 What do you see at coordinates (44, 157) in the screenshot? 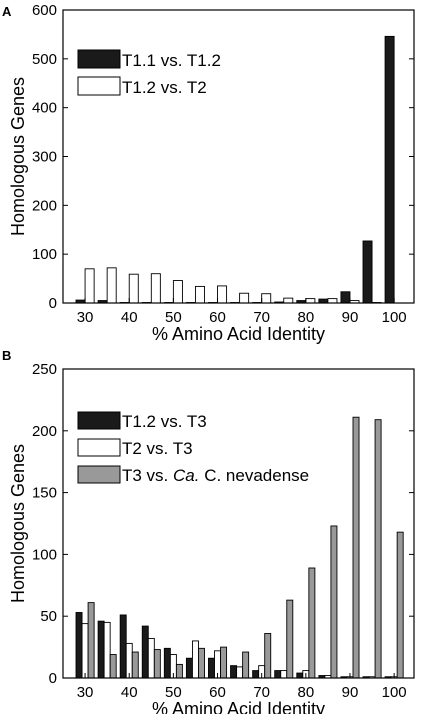
I see `y-tick-label-300: 300` at bounding box center [44, 157].